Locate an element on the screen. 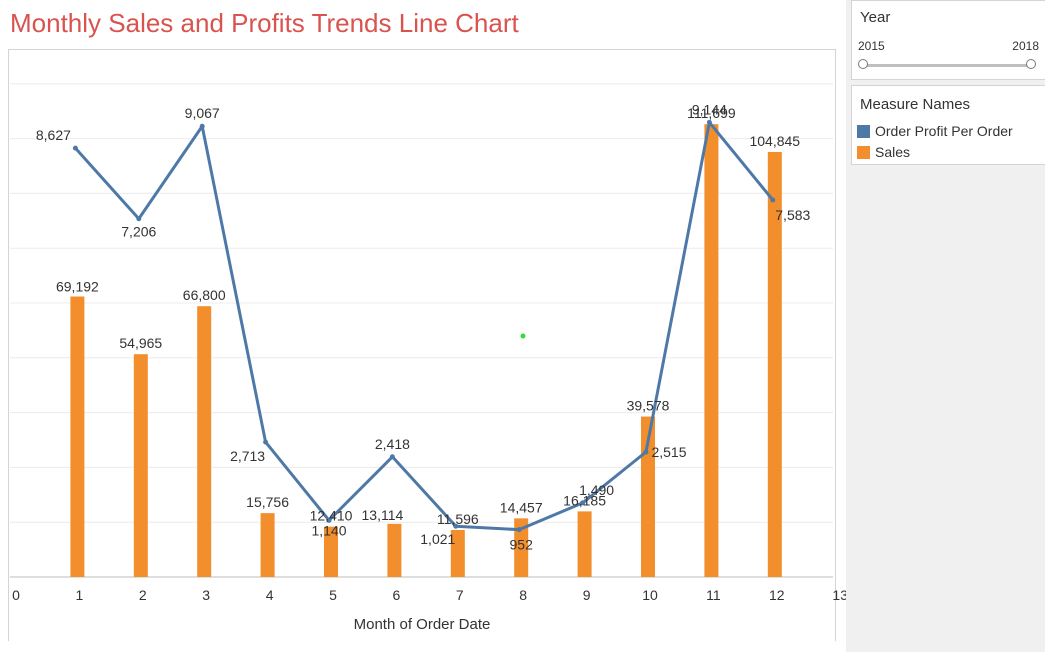 The height and width of the screenshot is (652, 1045). x-tick-label: 10 is located at coordinates (650, 595).